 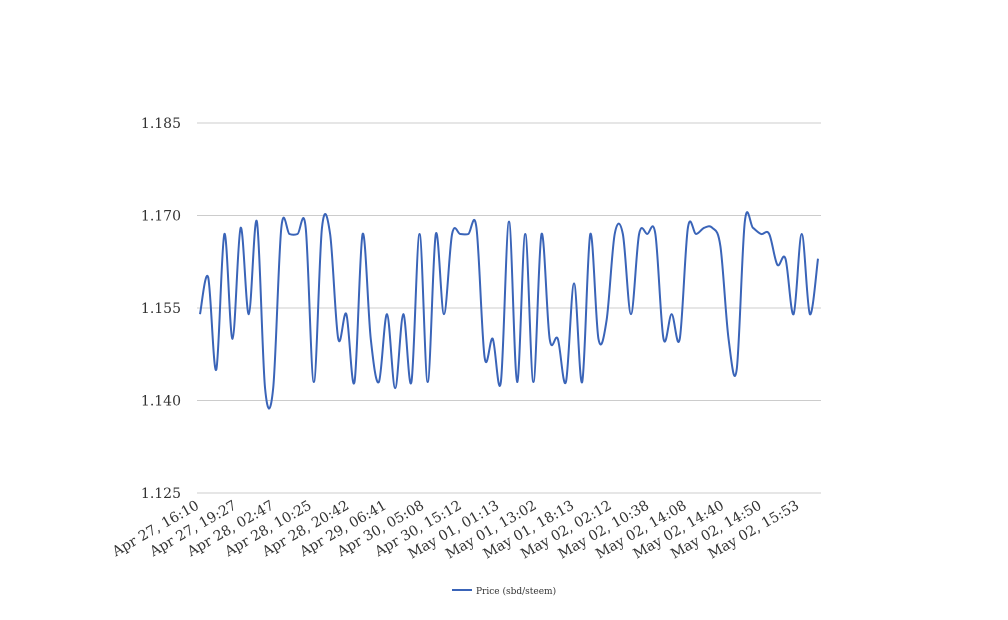 I want to click on legend: Price (sbd/steem), so click(x=504, y=591).